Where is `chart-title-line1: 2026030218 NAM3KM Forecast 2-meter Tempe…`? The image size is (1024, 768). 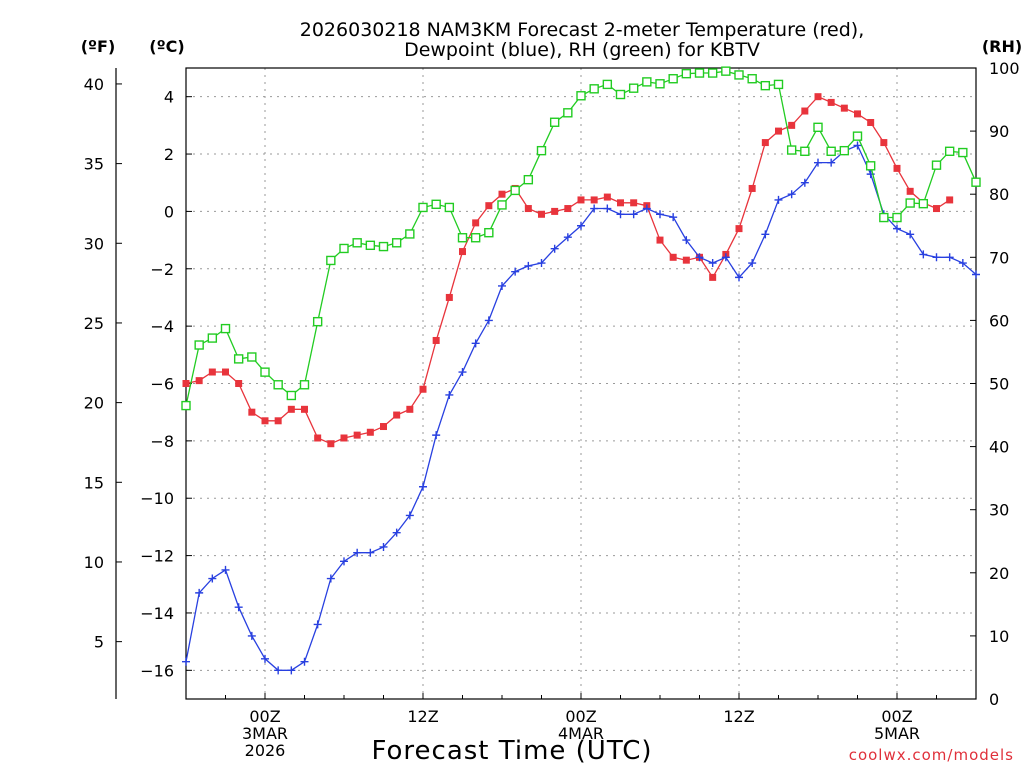 chart-title-line1: 2026030218 NAM3KM Forecast 2-meter Tempe… is located at coordinates (582, 30).